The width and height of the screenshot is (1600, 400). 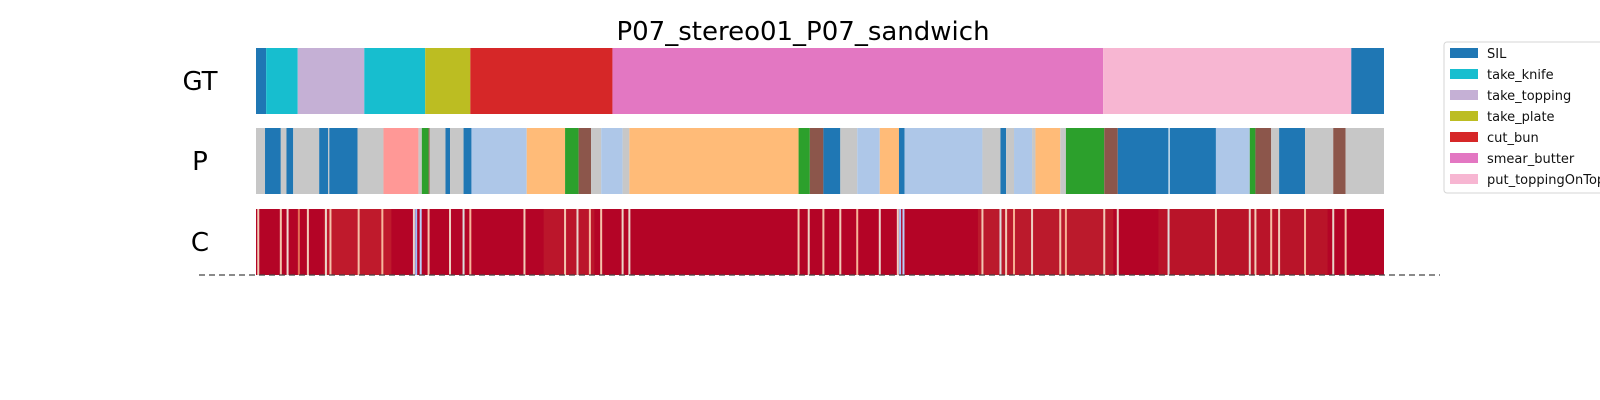 I want to click on chart-title: P07_stereo01_P07_sandwich, so click(x=802, y=32).